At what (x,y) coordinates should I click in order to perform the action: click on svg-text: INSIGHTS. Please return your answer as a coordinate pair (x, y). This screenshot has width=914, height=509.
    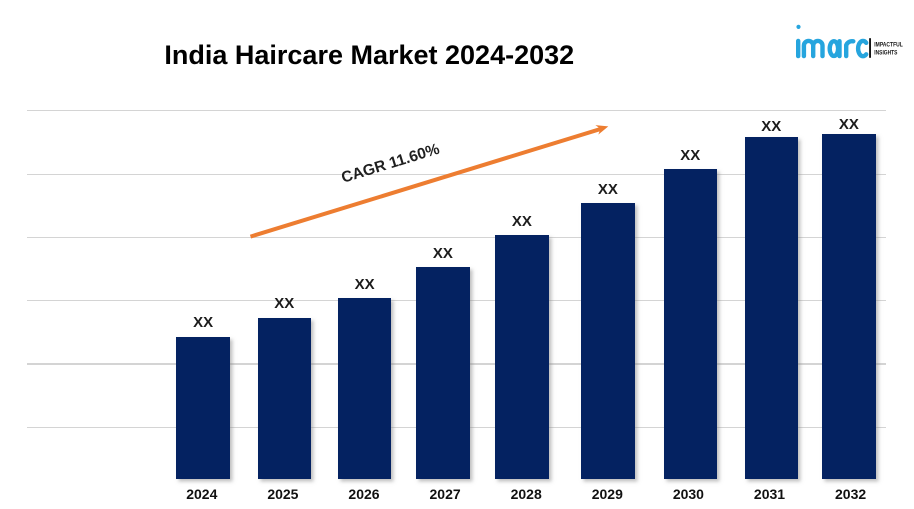
    Looking at the image, I should click on (885, 53).